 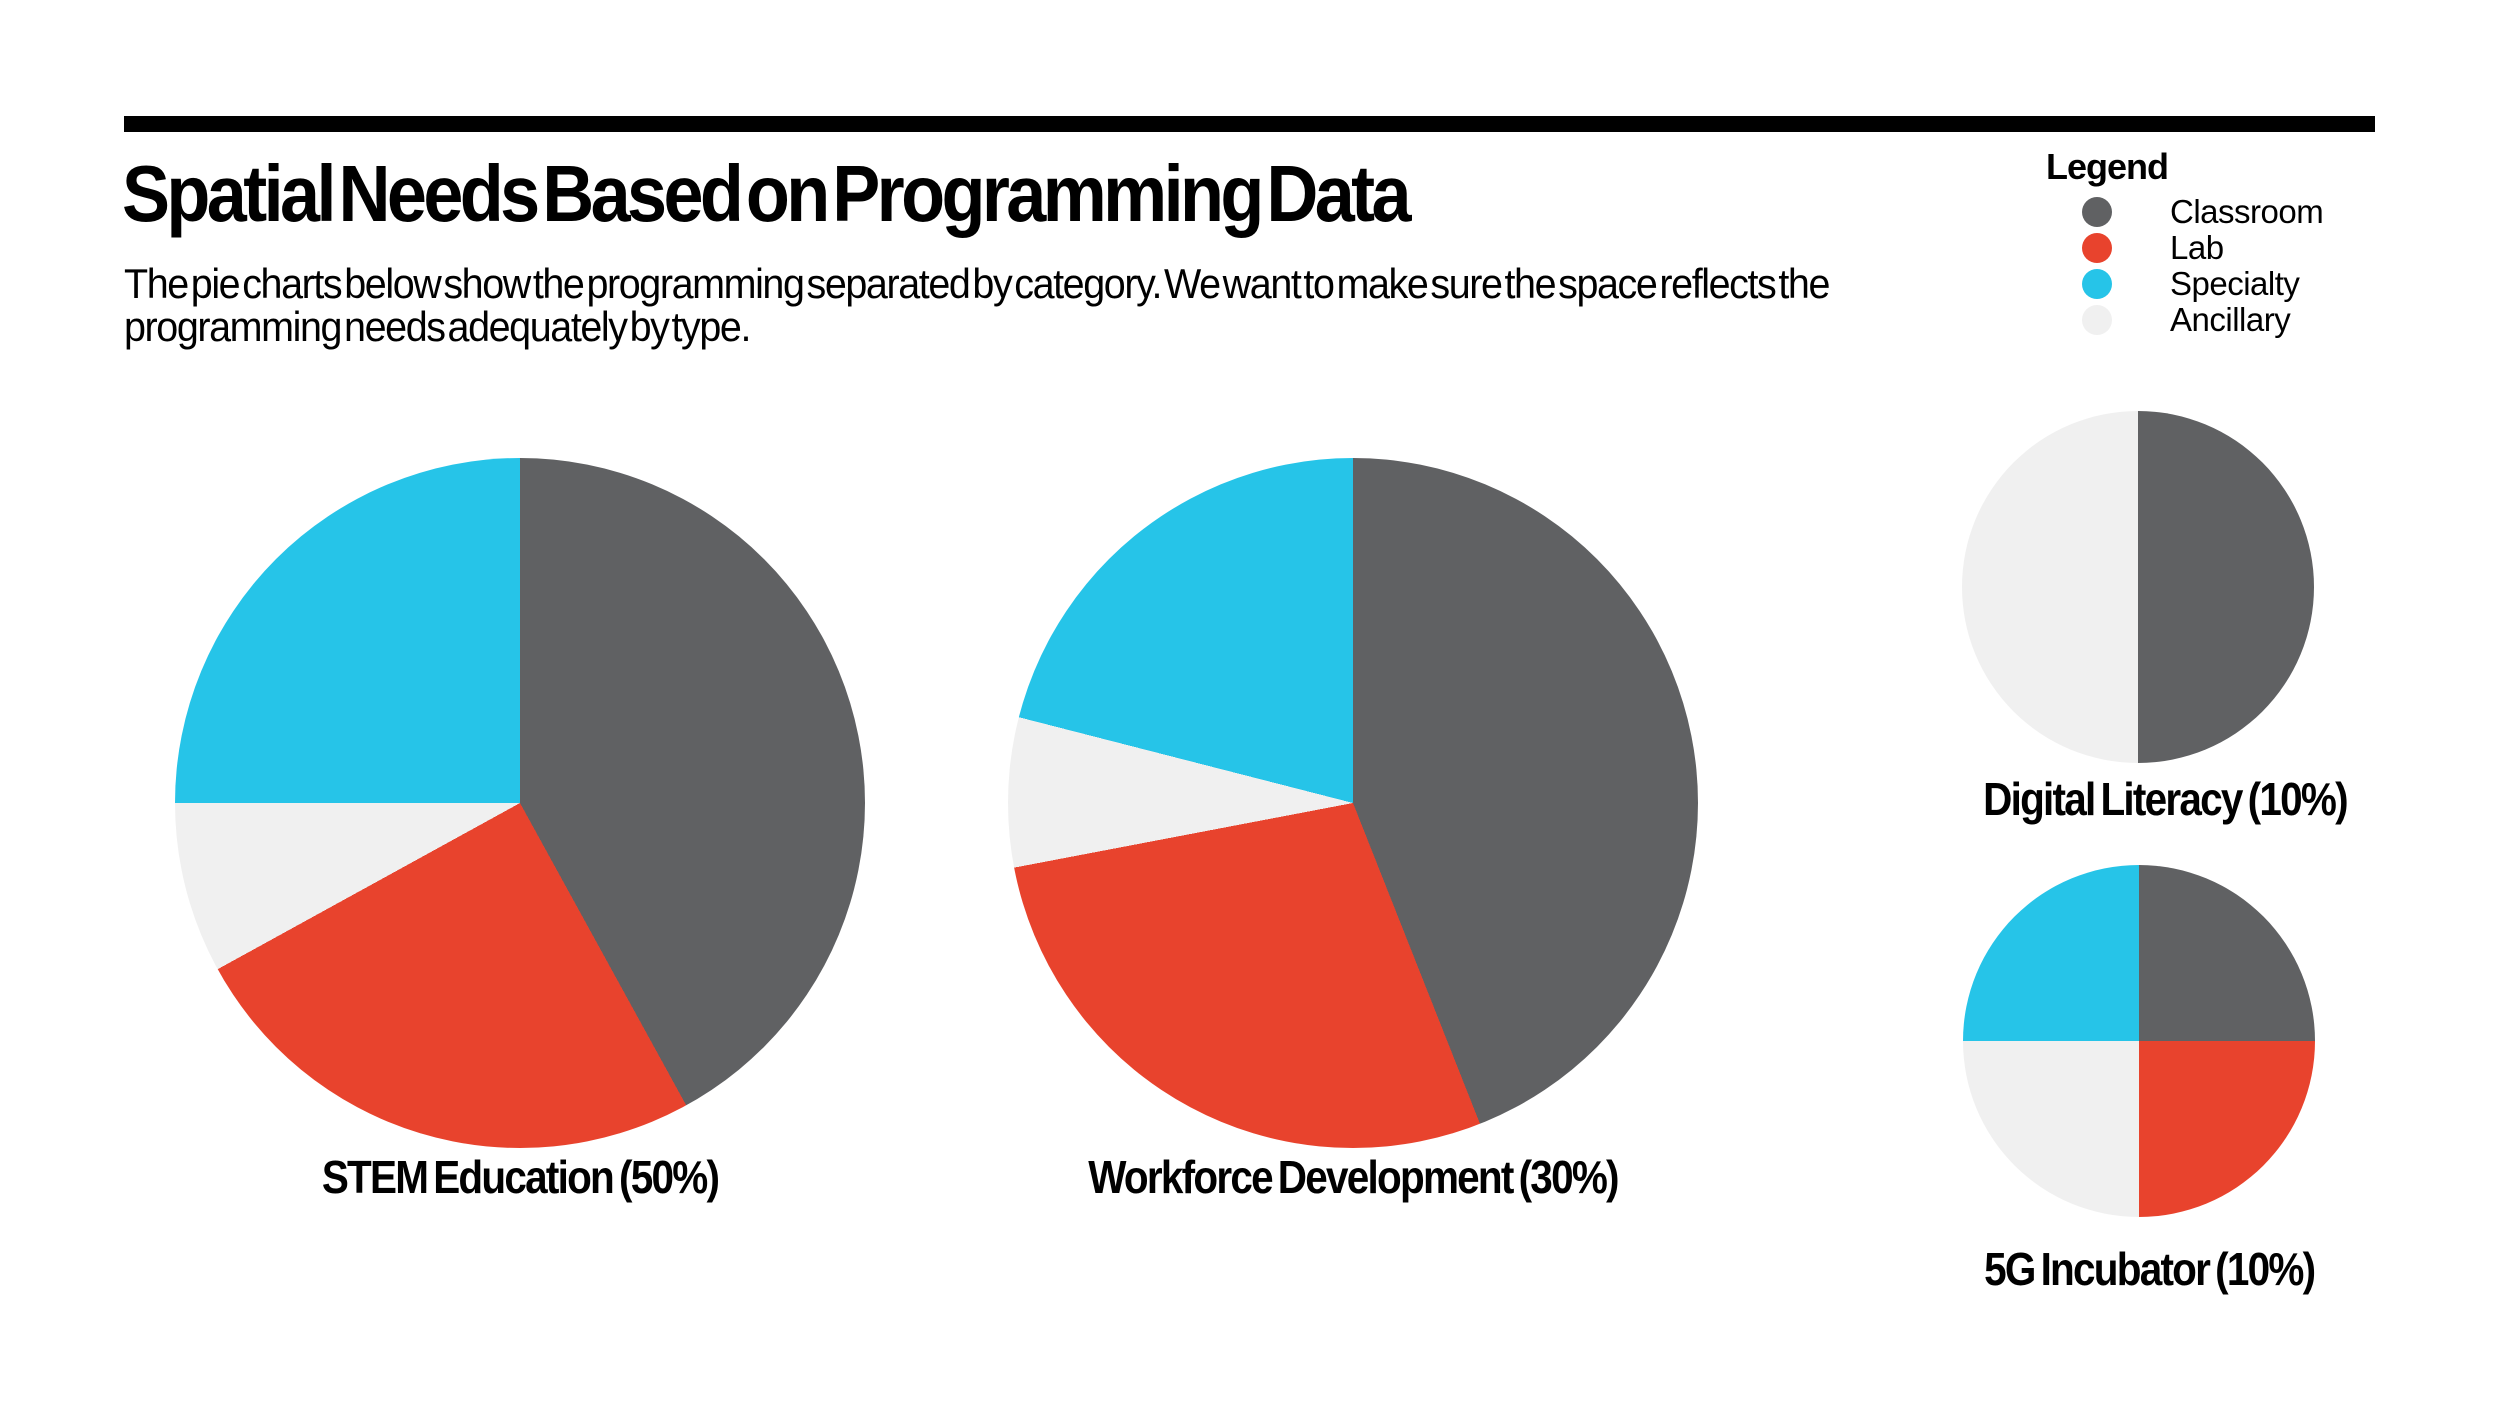 I want to click on legend-label: Classroom, so click(x=2247, y=211).